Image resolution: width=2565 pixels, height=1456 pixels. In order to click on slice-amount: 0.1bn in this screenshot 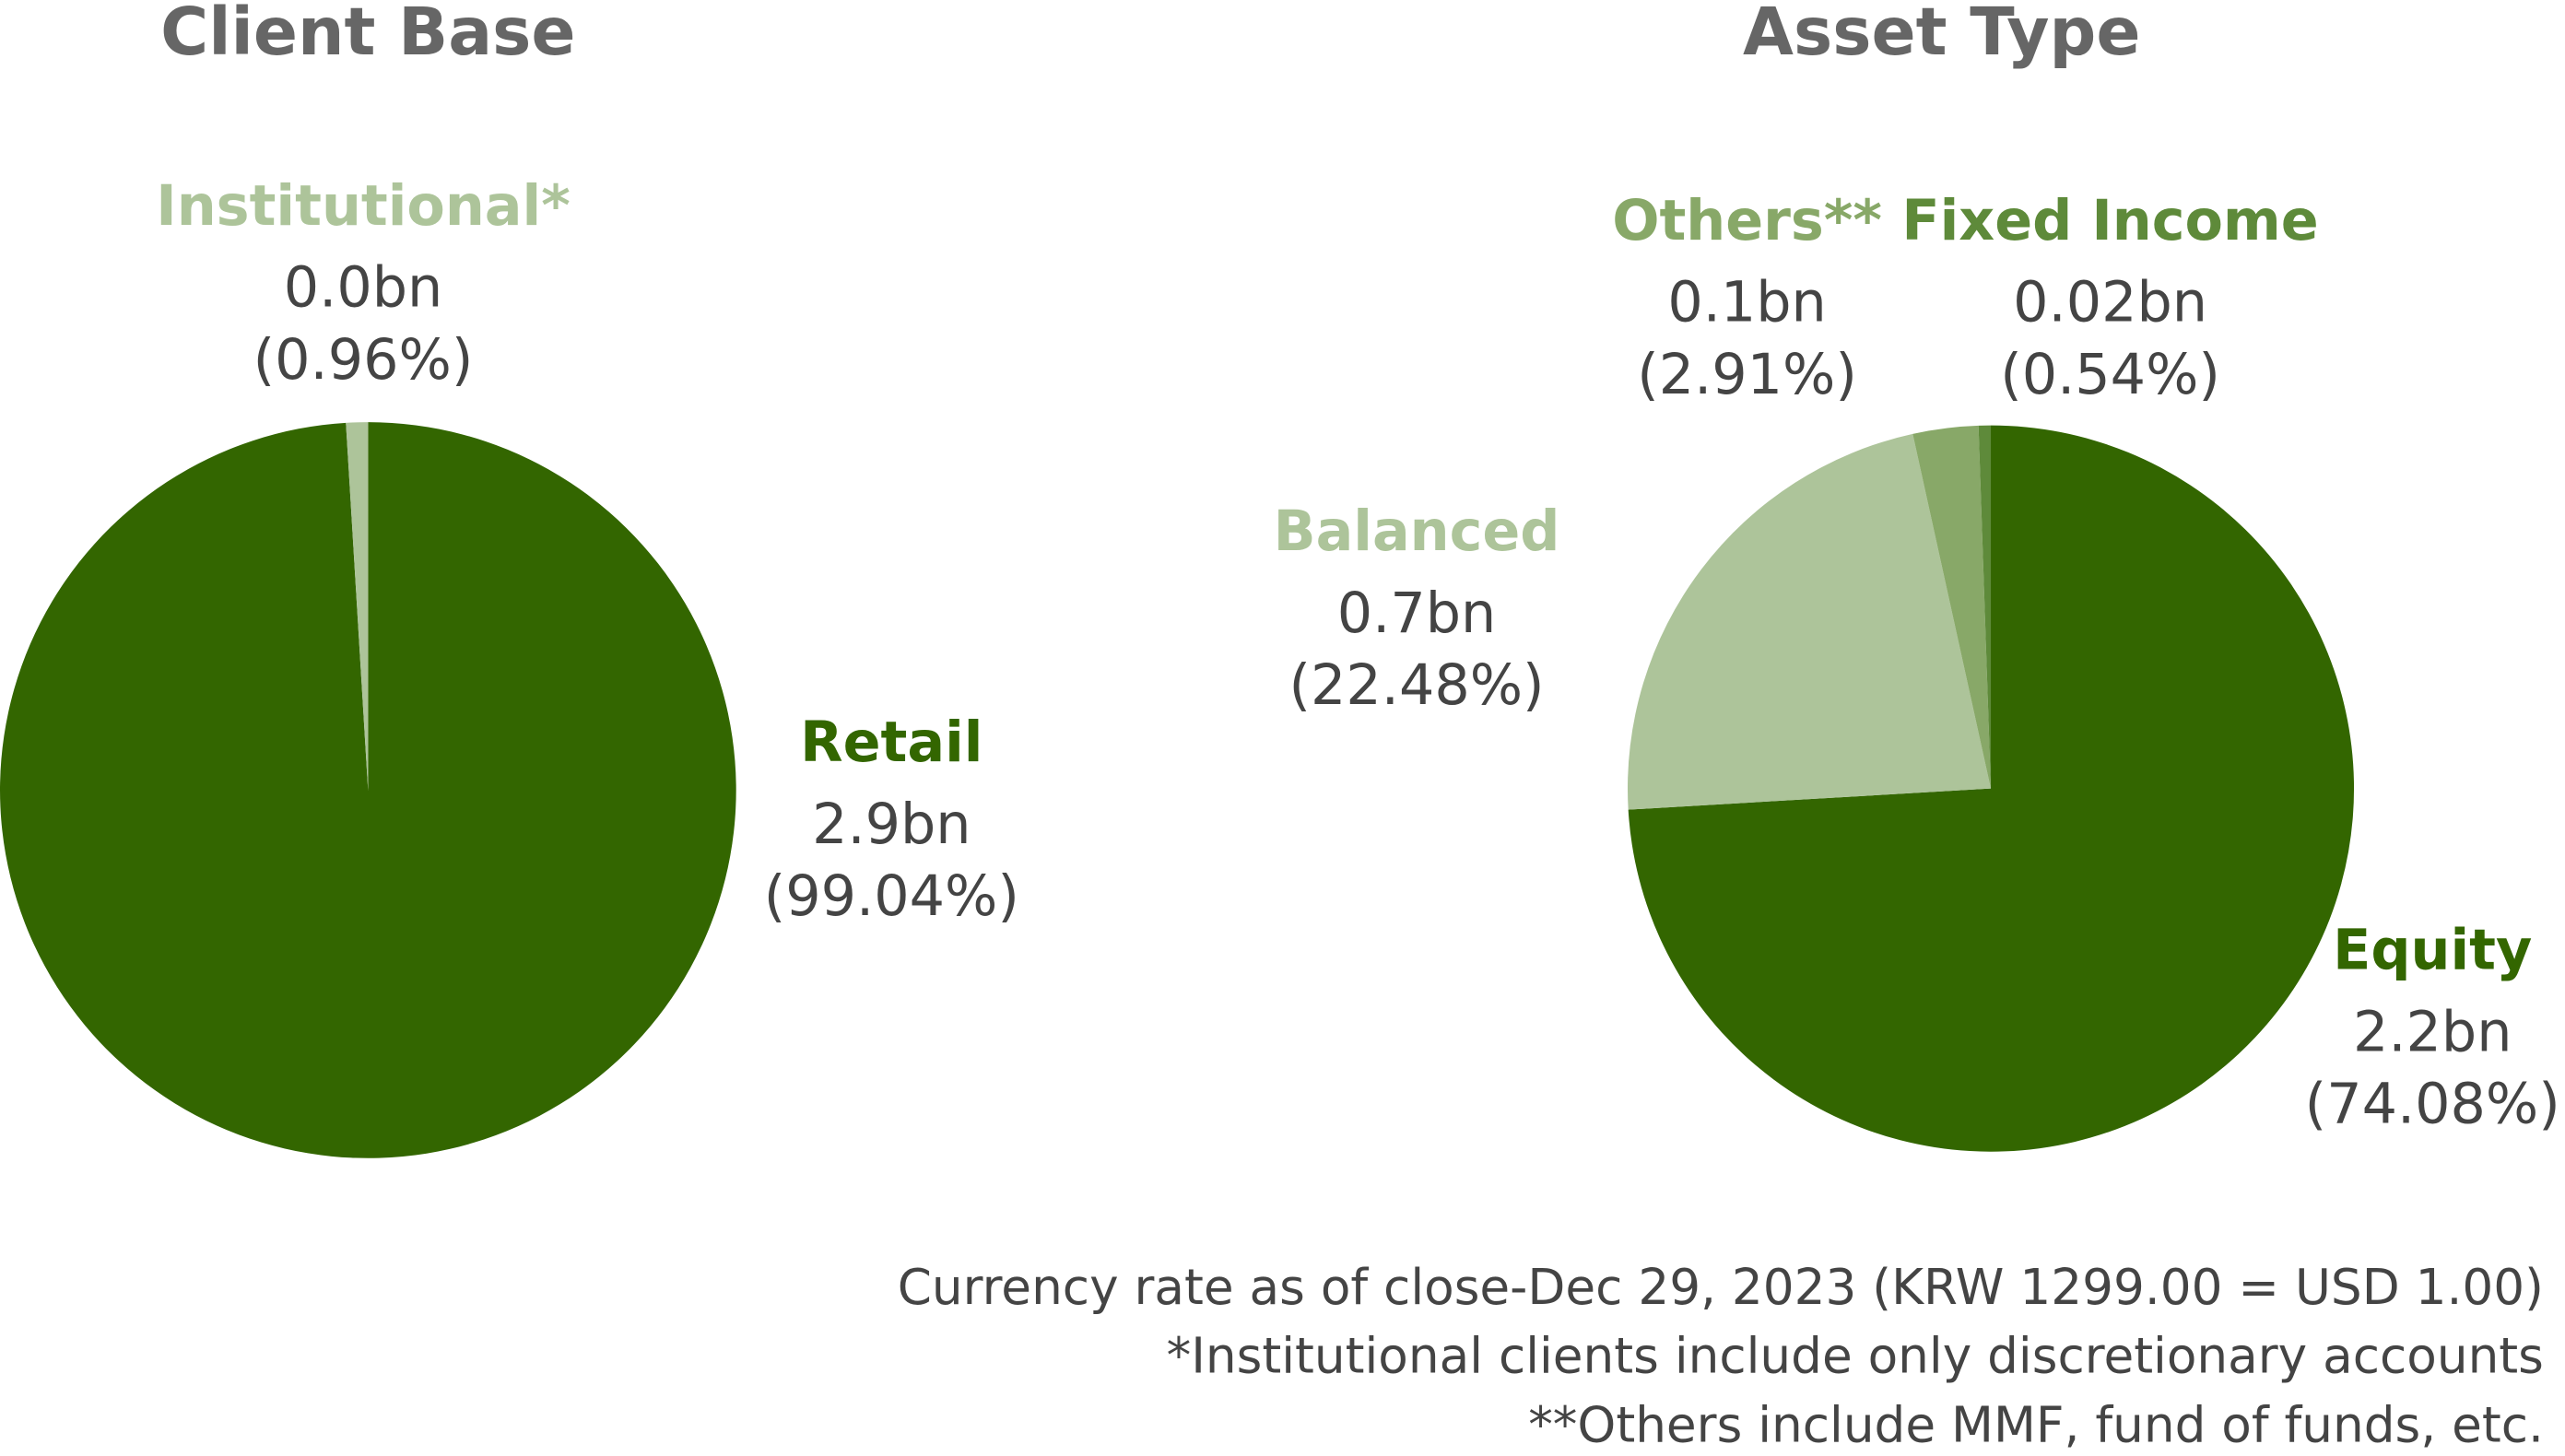, I will do `click(1747, 303)`.